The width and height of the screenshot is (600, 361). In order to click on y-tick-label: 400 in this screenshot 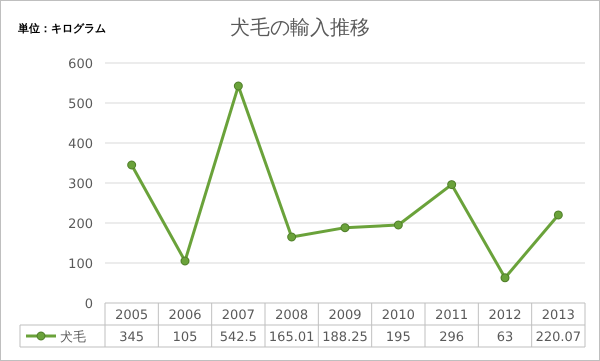, I will do `click(80, 144)`.